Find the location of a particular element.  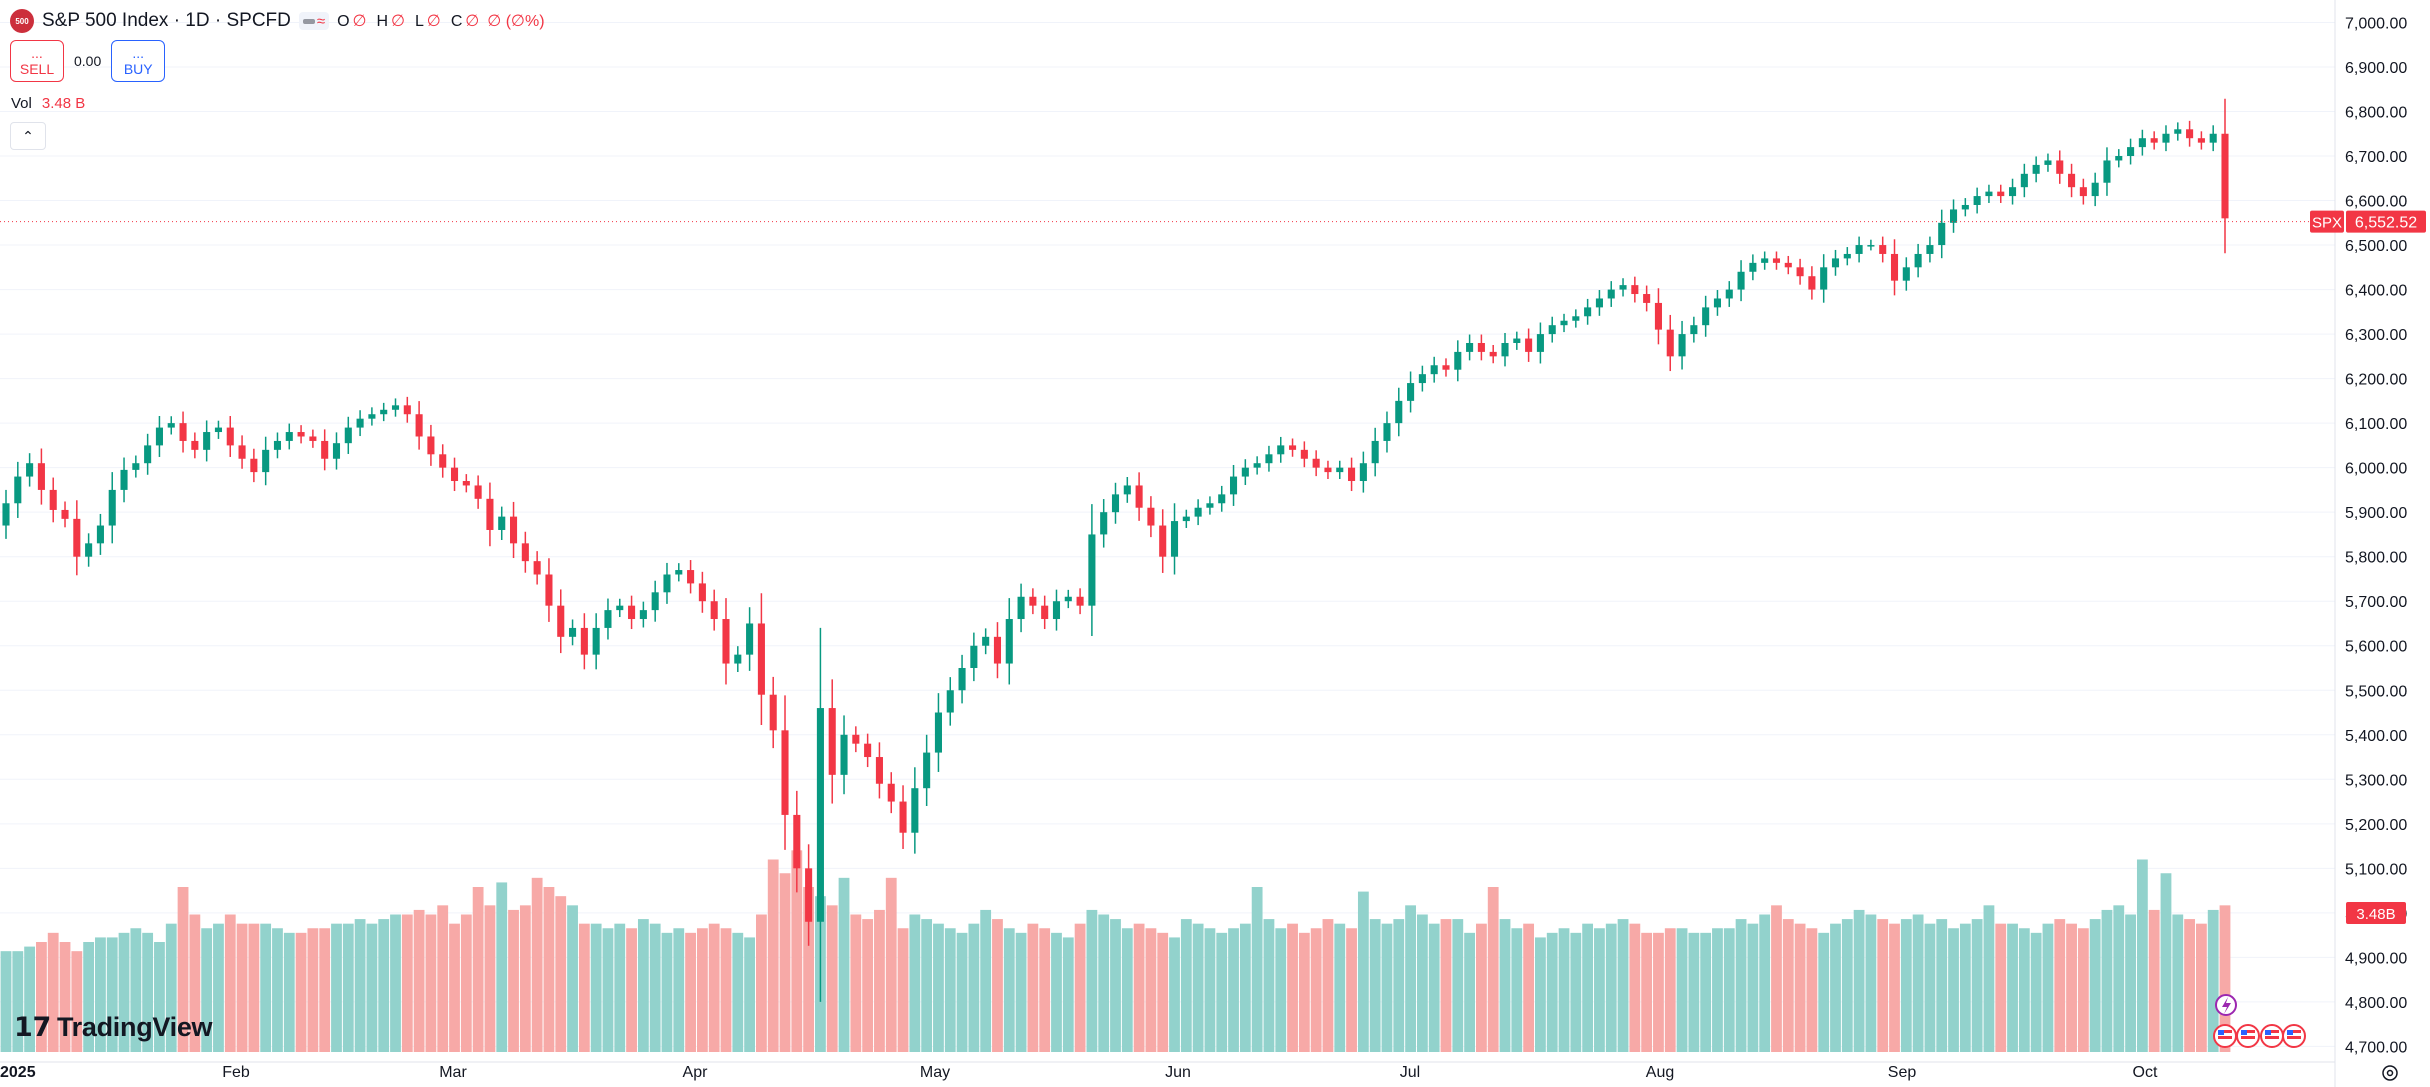

event-markers is located at coordinates (2305, 1037).